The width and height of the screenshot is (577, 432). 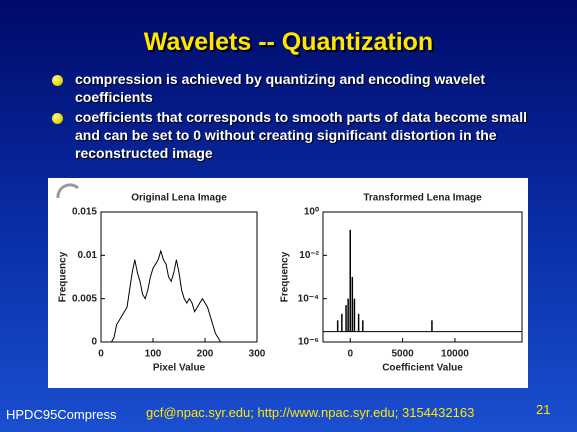 I want to click on y-tick-label: 0.005, so click(x=84, y=298).